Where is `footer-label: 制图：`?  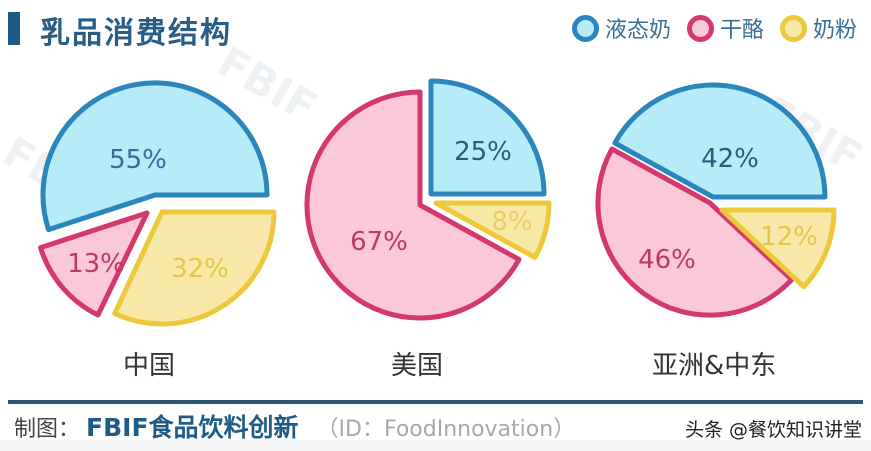
footer-label: 制图： is located at coordinates (47, 429).